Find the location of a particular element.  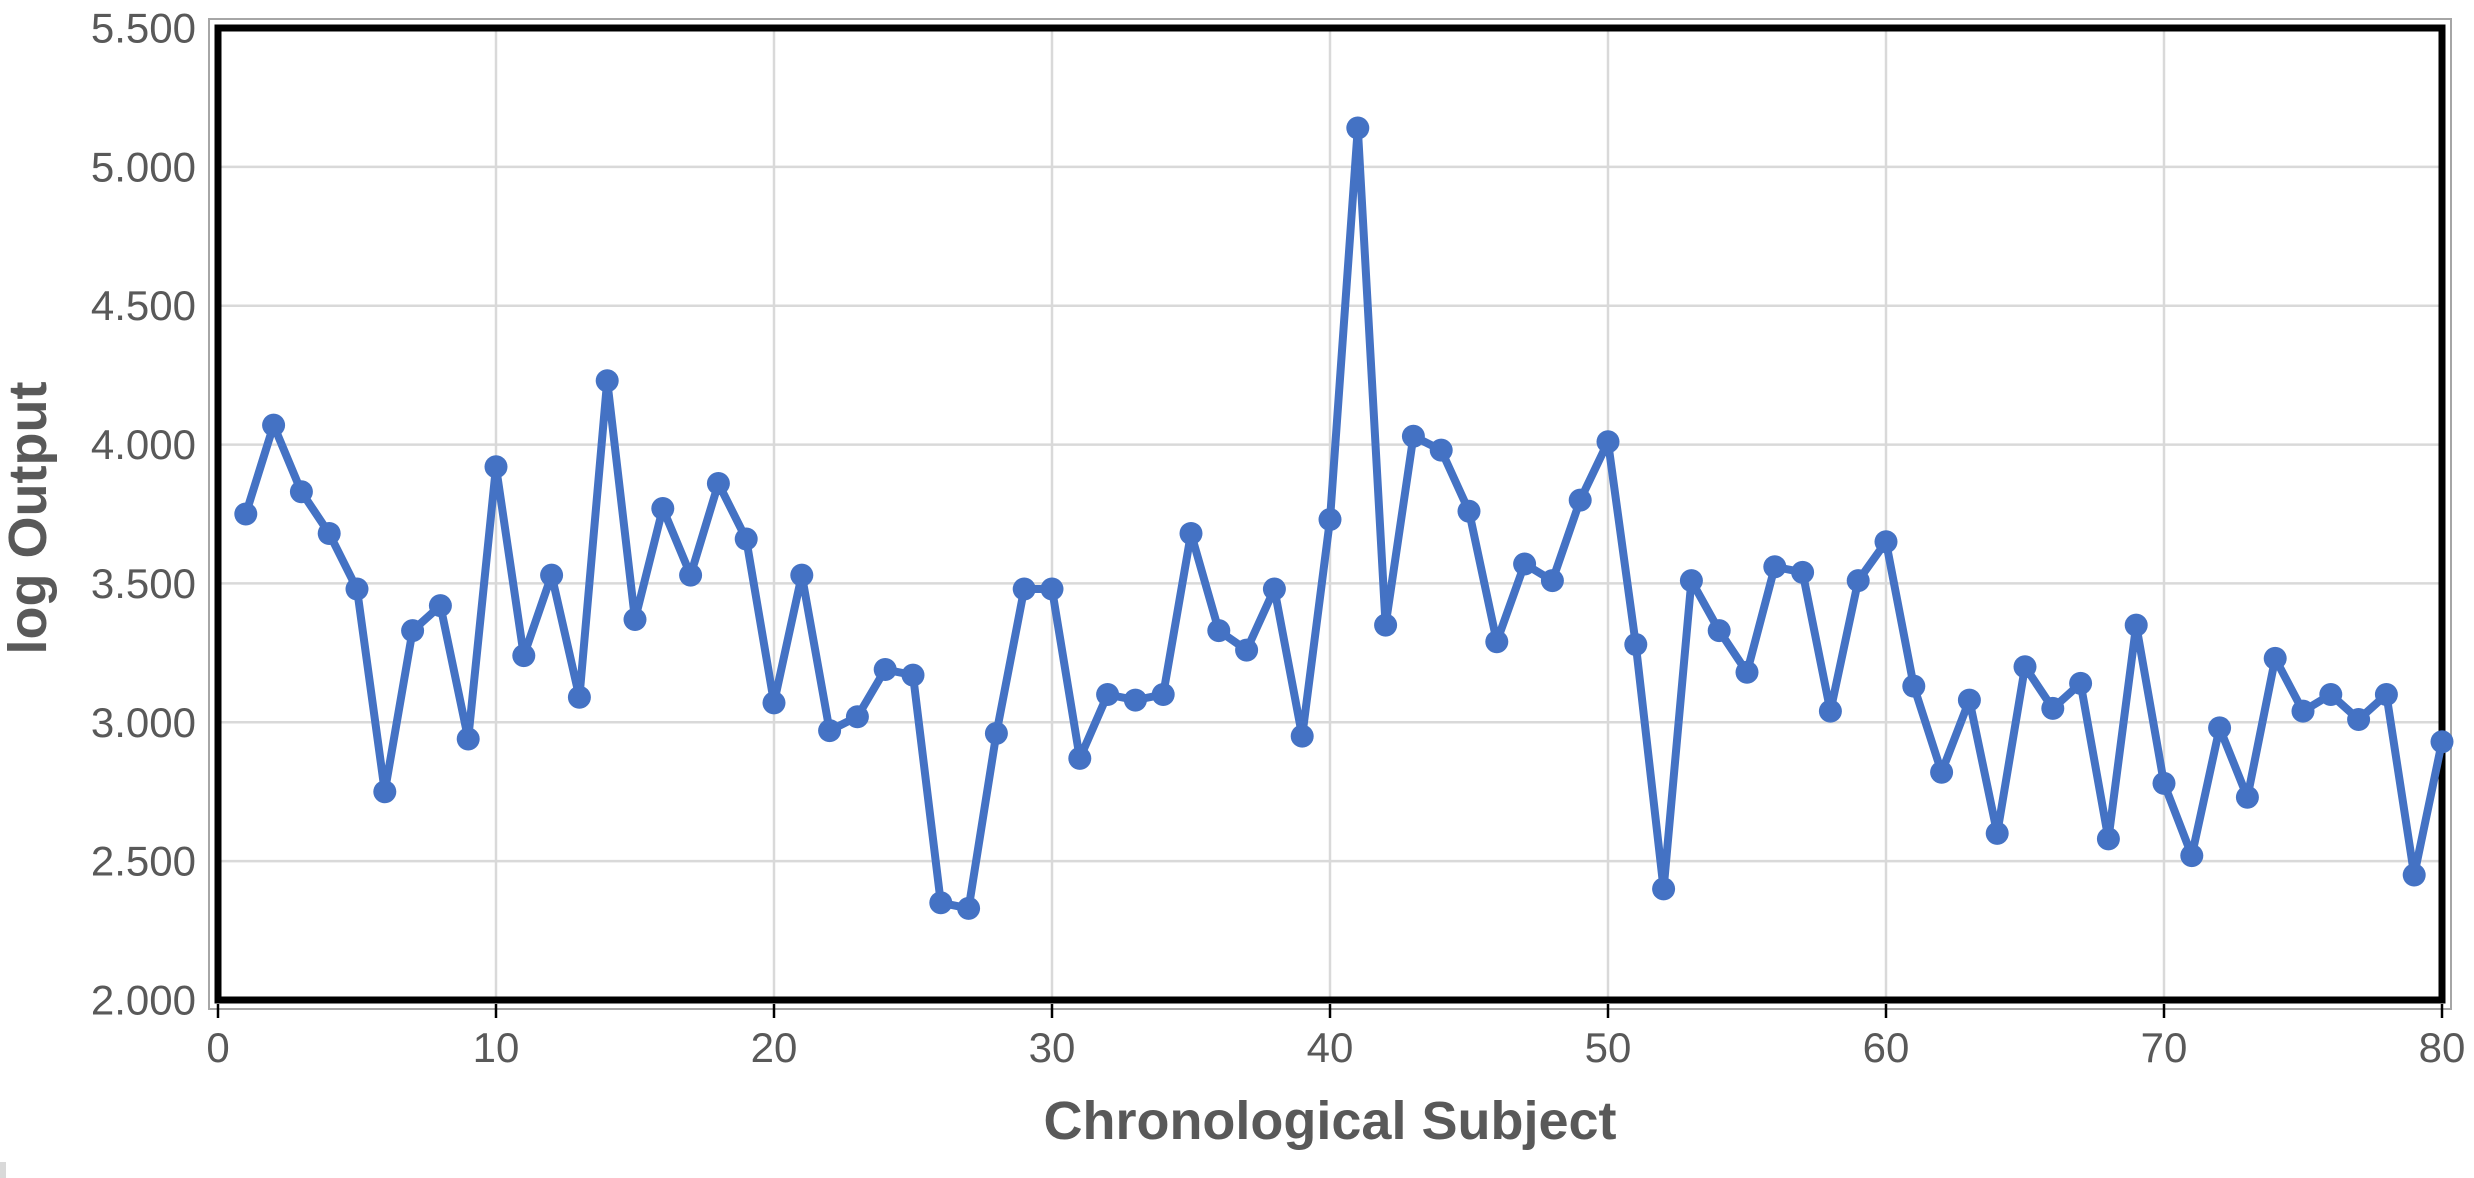

corner-artifact is located at coordinates (3, 1170).